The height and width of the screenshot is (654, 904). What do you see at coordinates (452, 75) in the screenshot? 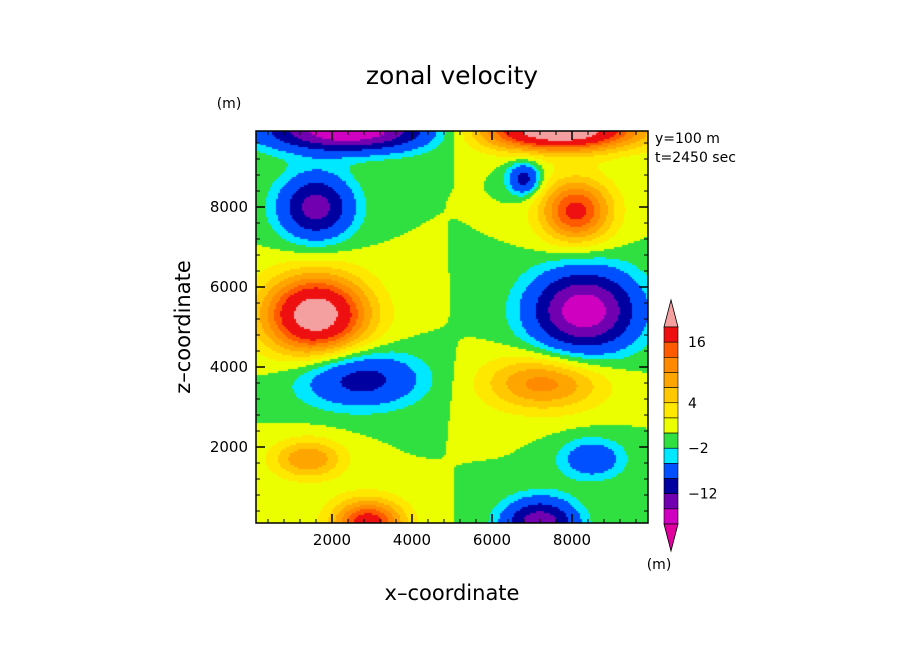
I see `chart-title: zonal velocity` at bounding box center [452, 75].